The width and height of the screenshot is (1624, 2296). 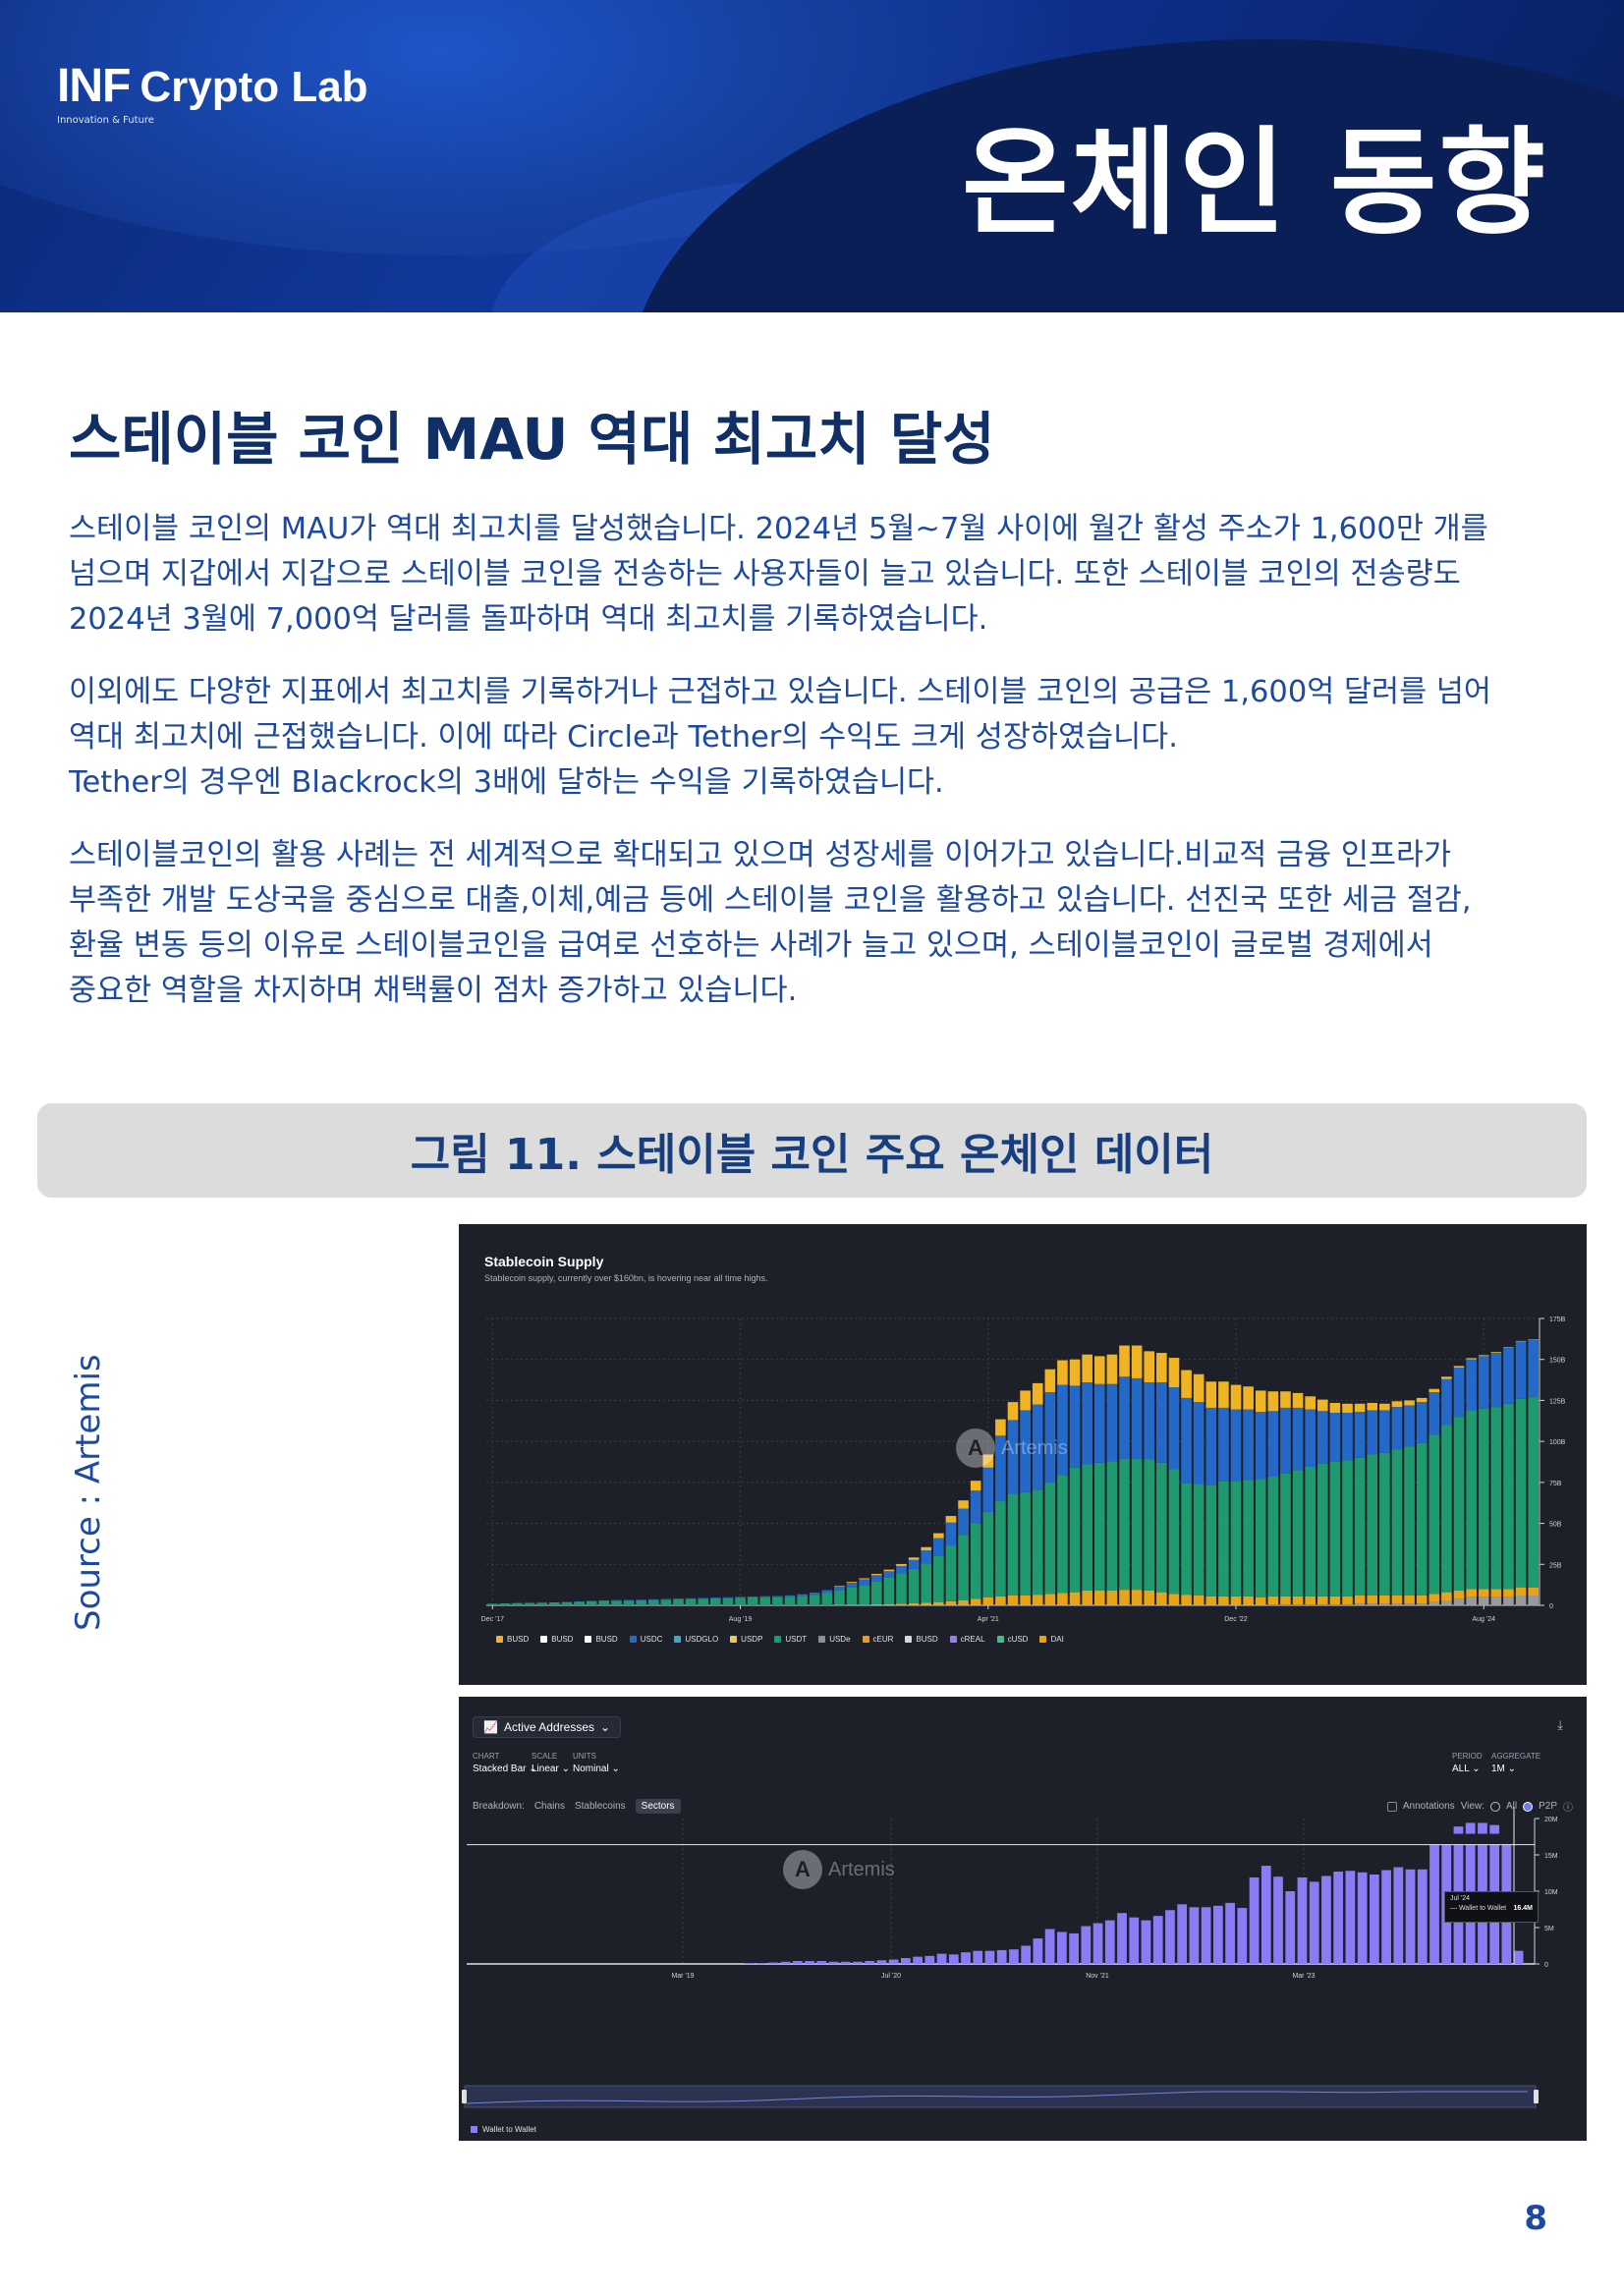 I want to click on legend-item: USDC, so click(x=646, y=1639).